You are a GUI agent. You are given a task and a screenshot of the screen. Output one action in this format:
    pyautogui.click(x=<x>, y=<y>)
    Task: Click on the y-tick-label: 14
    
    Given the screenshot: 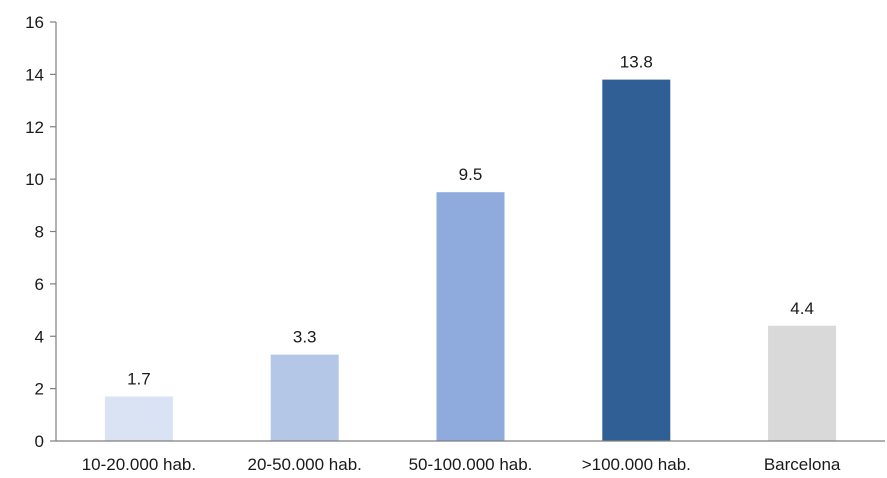 What is the action you would take?
    pyautogui.click(x=34, y=74)
    